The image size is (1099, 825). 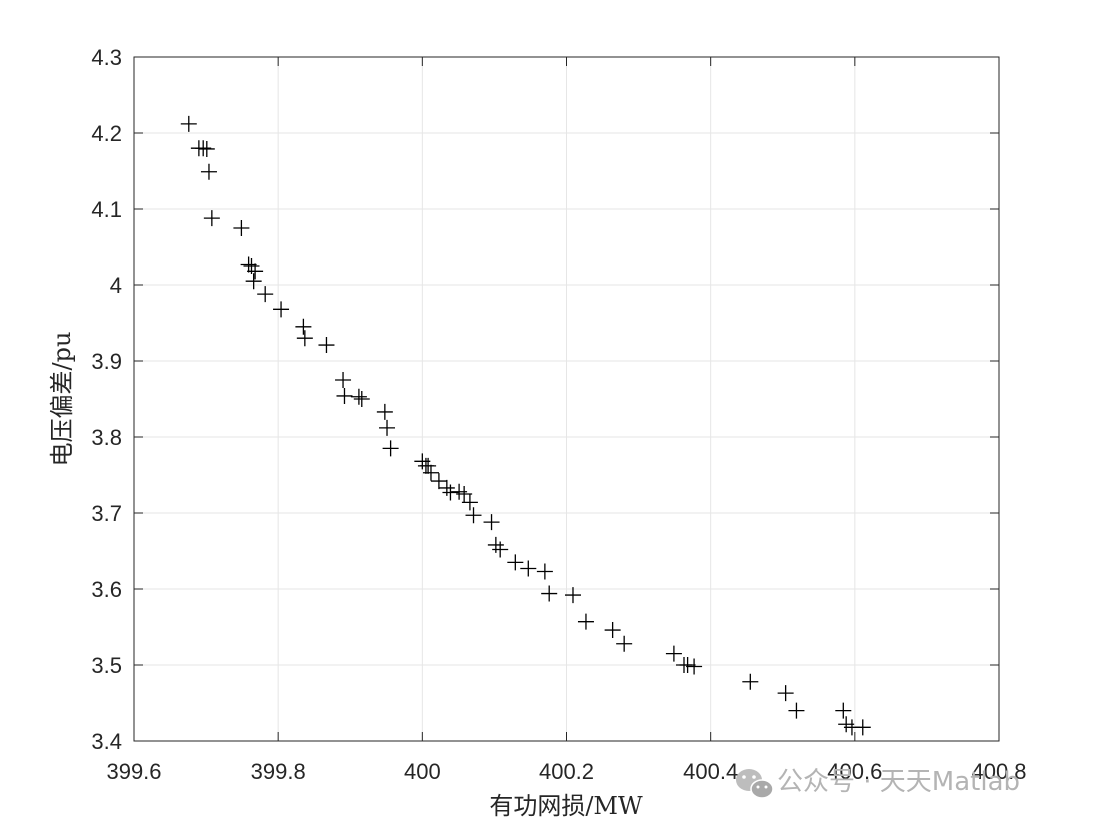 I want to click on y-tick-label: 3.9, so click(x=106, y=361).